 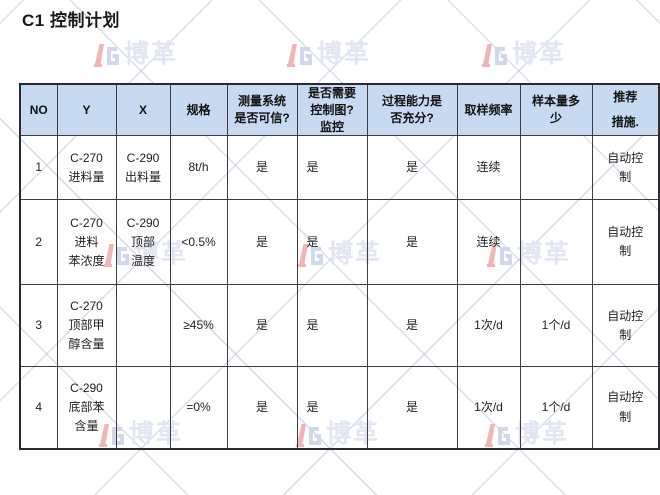 I want to click on cell-spec: 8t/h, so click(x=198, y=168).